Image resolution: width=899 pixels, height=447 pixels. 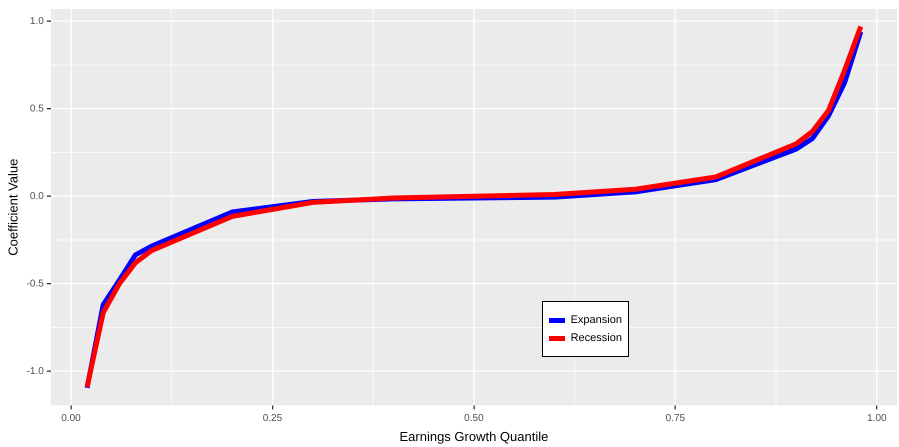 What do you see at coordinates (473, 436) in the screenshot?
I see `x-axis-title: Earnings Growth Quantile` at bounding box center [473, 436].